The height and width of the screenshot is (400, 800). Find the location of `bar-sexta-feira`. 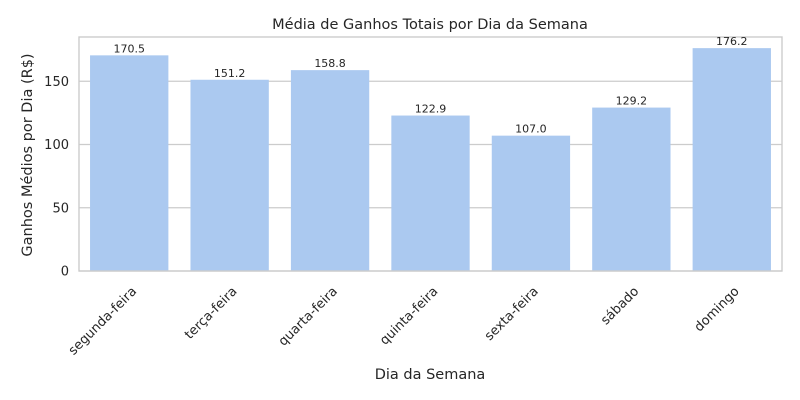

bar-sexta-feira is located at coordinates (531, 203).